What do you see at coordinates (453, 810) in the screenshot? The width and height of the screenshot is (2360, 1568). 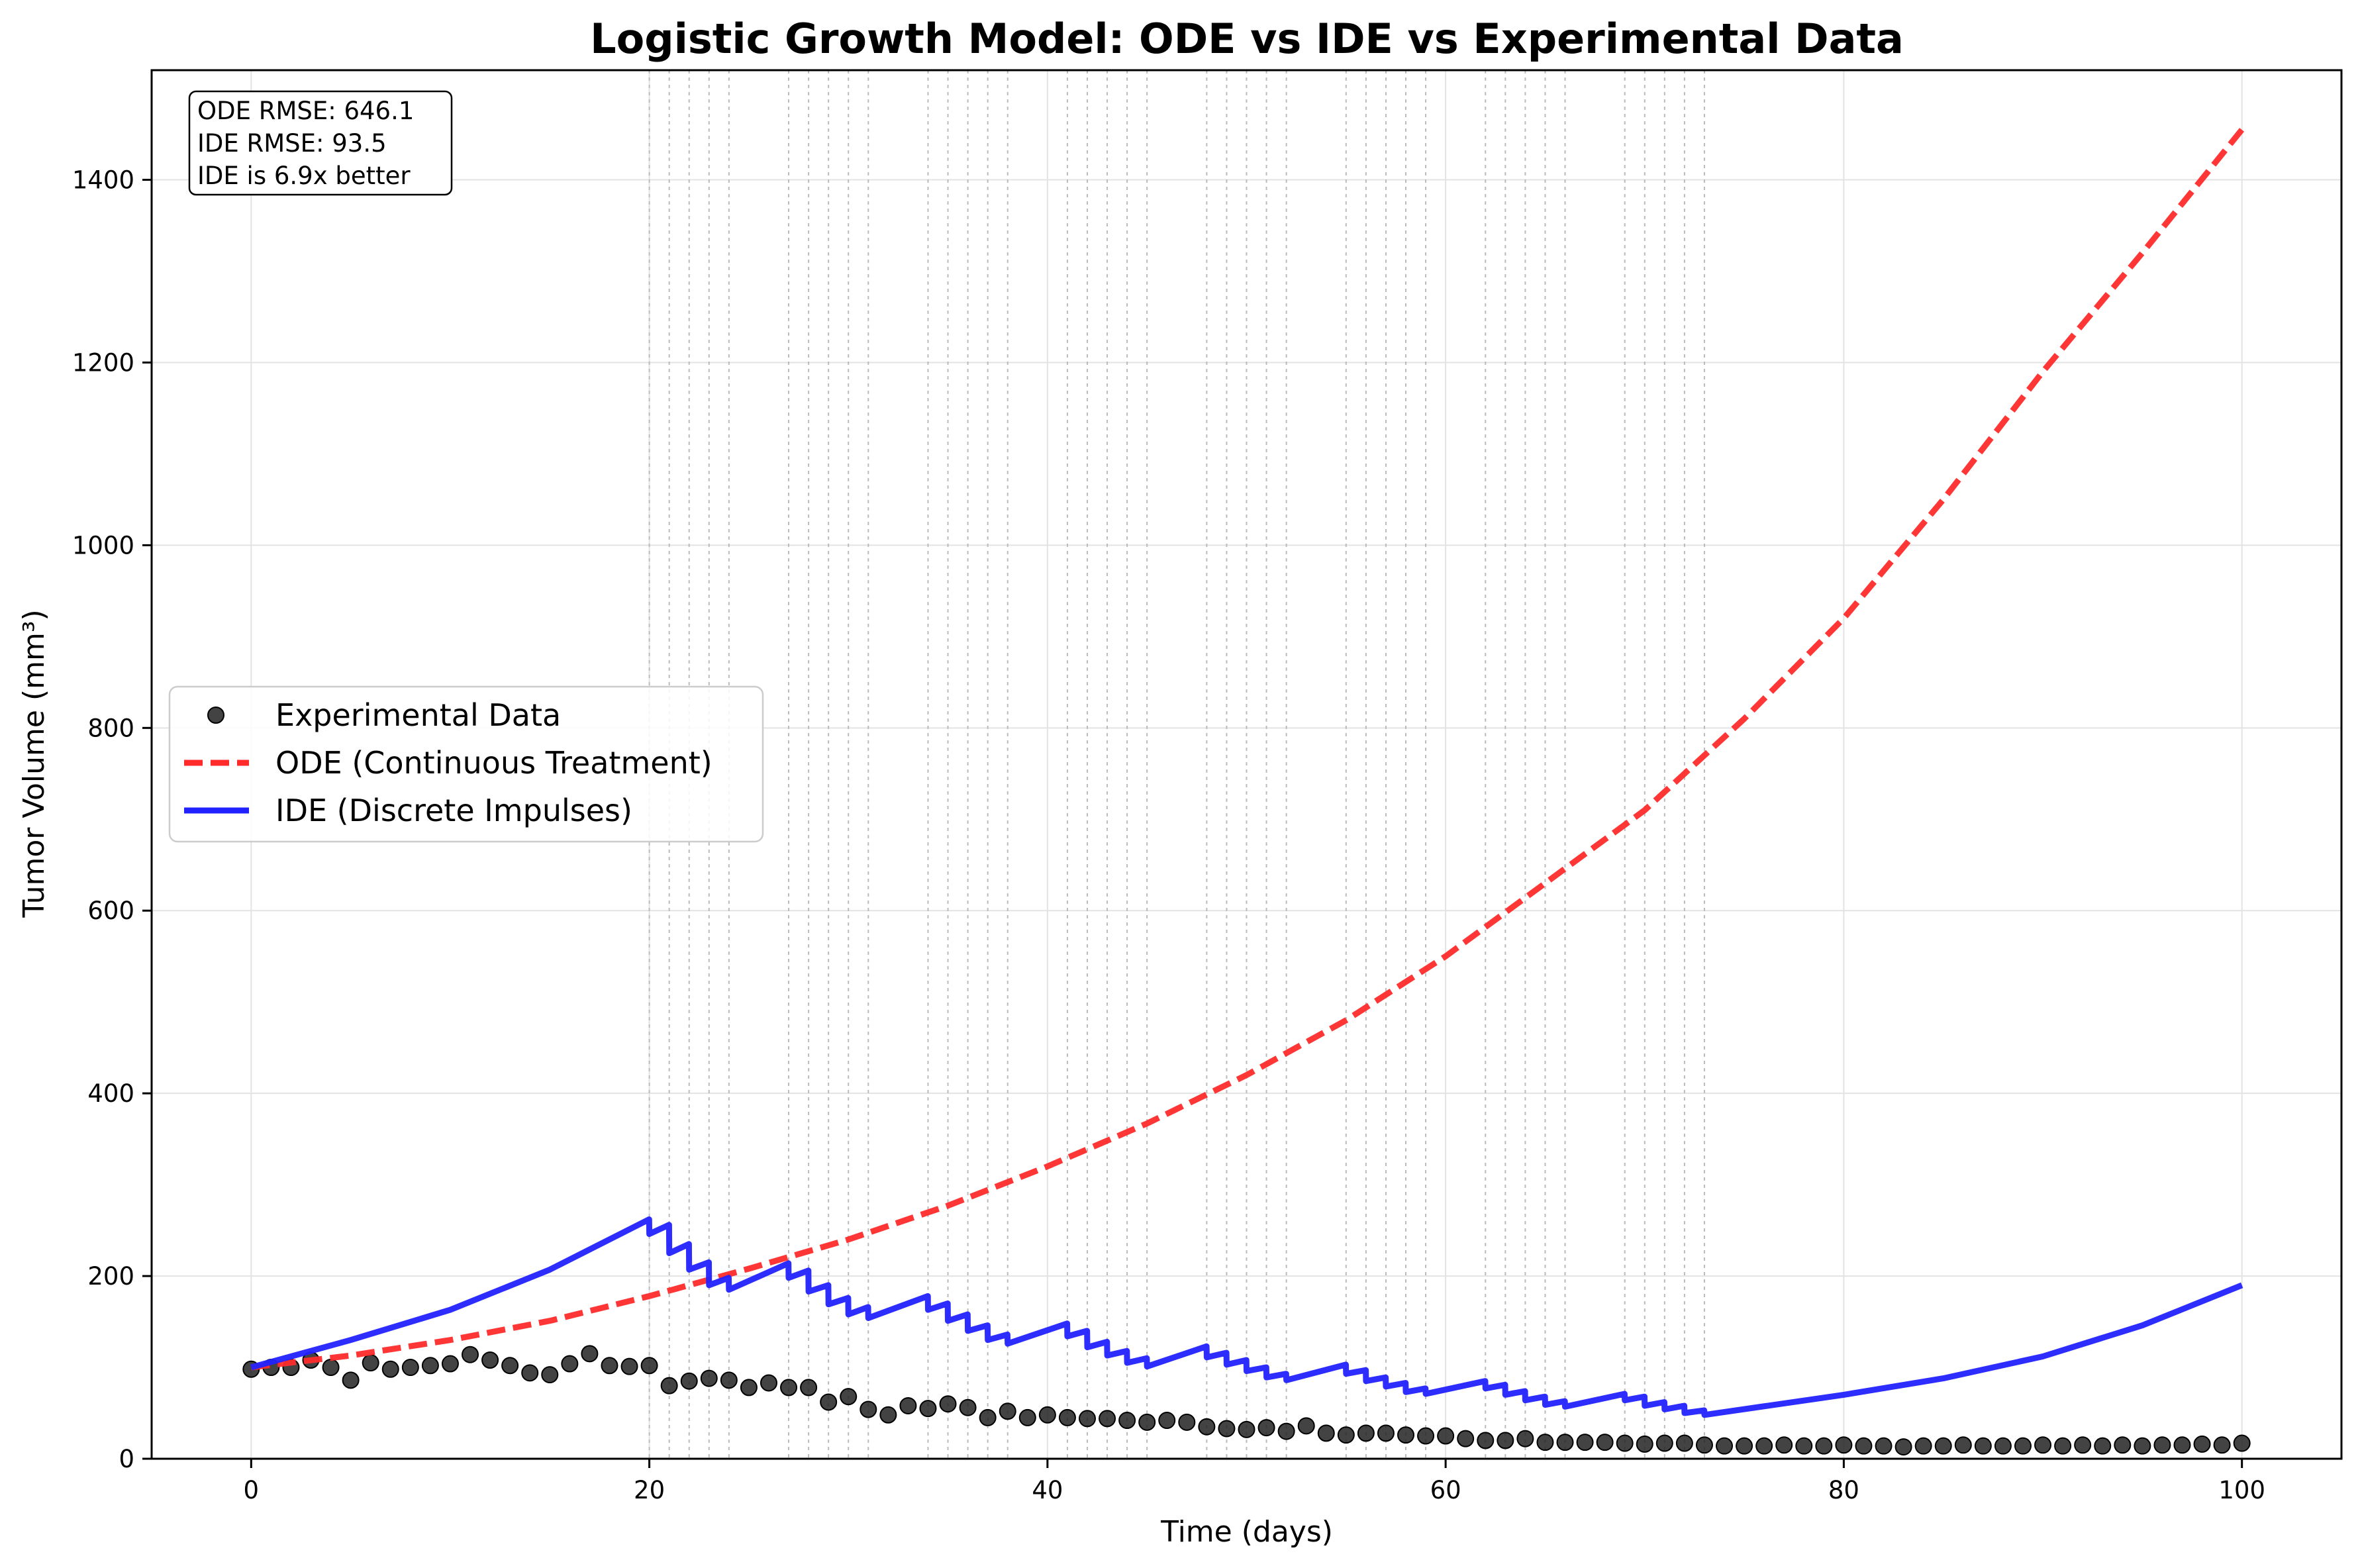 I see `legend-label-ide: IDE (Discrete Impulses)` at bounding box center [453, 810].